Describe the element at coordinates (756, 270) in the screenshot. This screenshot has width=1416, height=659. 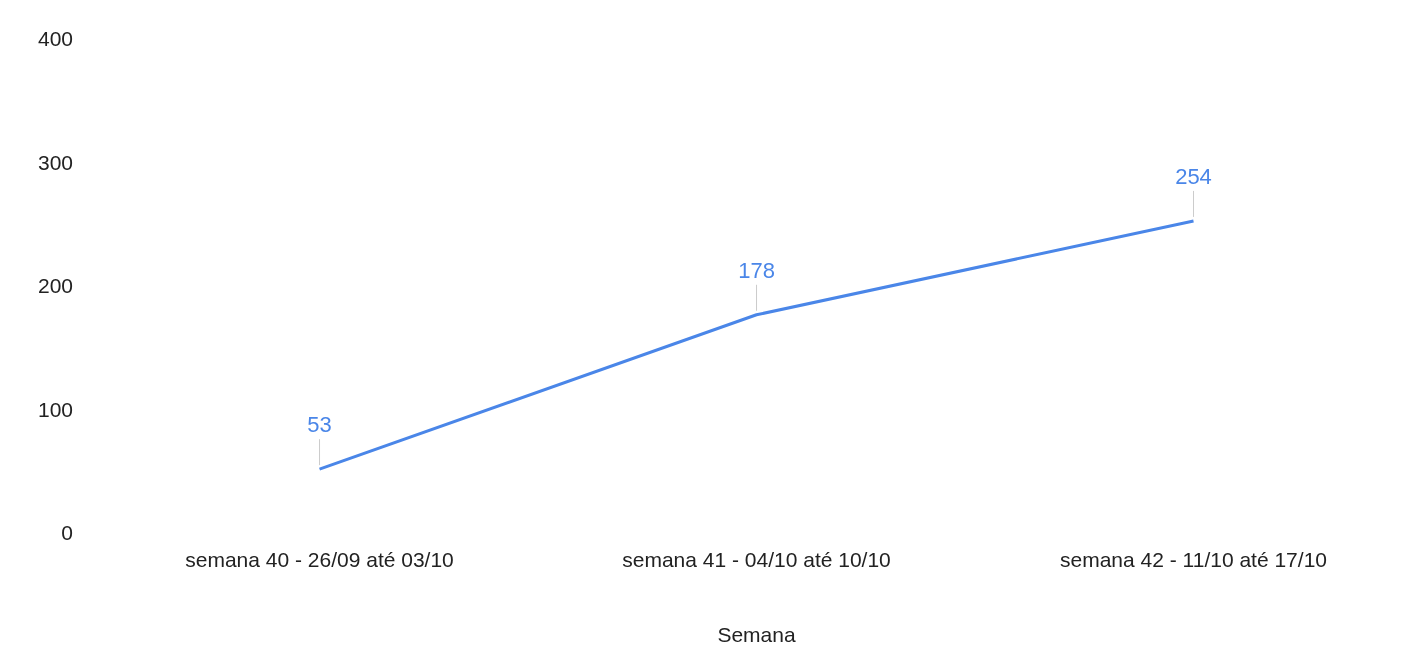
I see `data-label: 178` at that location.